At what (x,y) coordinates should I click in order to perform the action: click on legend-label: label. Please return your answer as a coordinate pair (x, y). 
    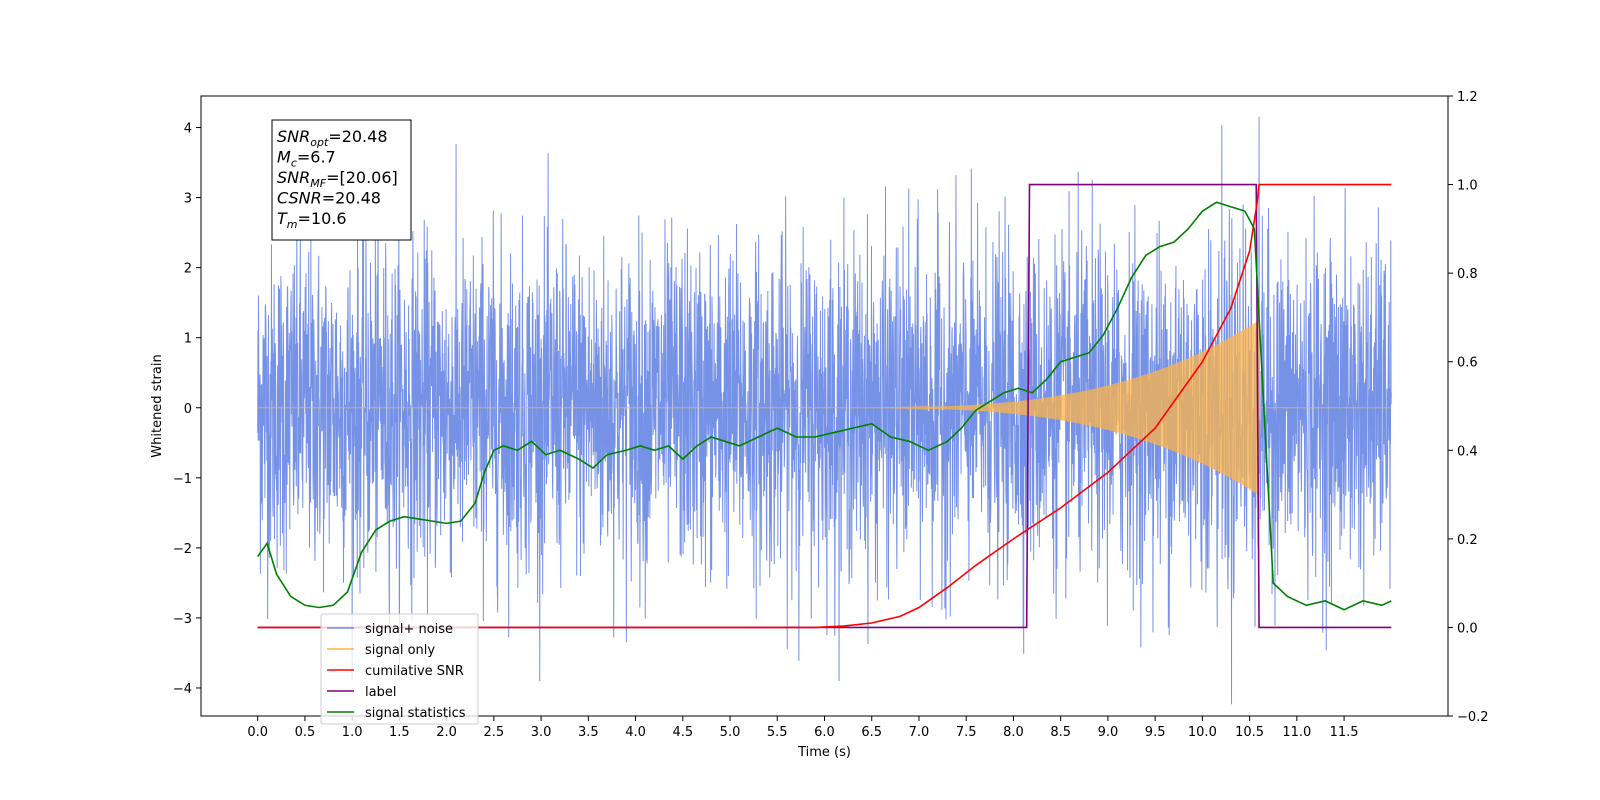
    Looking at the image, I should click on (380, 692).